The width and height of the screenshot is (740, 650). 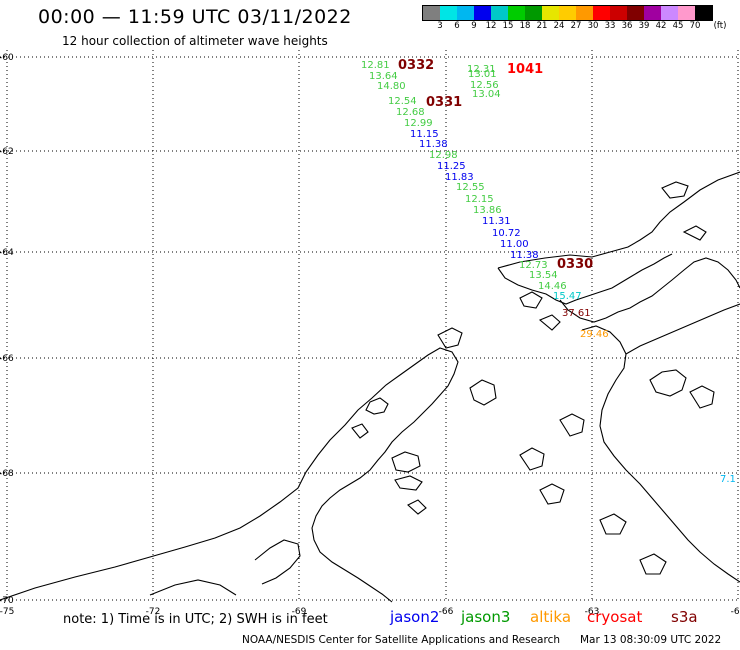 What do you see at coordinates (486, 94) in the screenshot?
I see `wave-height-value: 13.04` at bounding box center [486, 94].